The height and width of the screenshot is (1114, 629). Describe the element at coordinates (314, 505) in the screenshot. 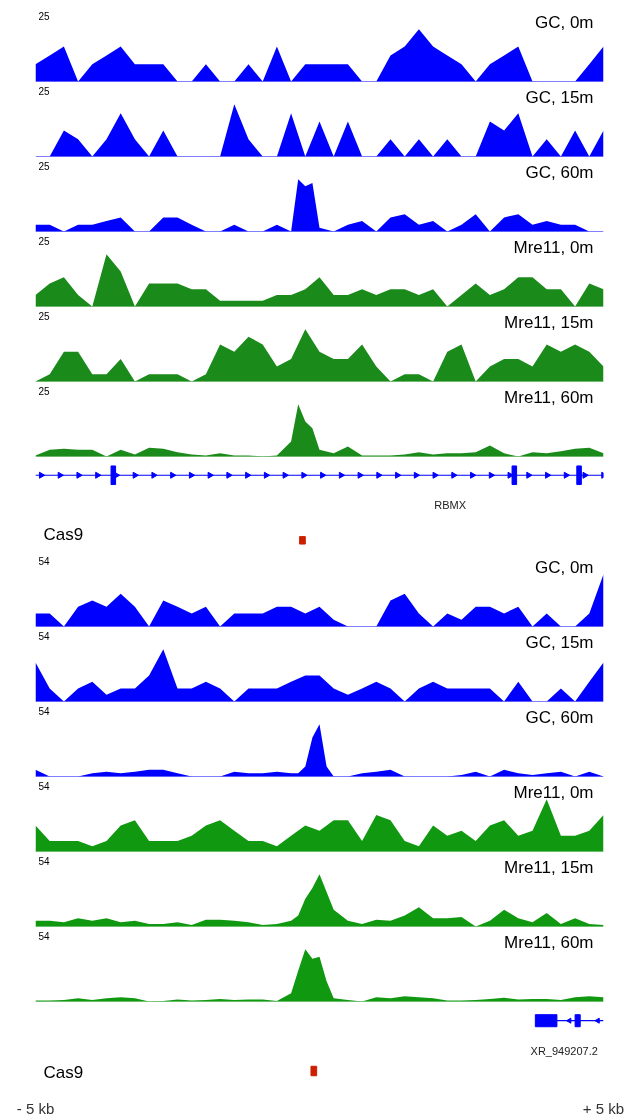

I see `picture-gene-track: RBMX Cas9` at that location.